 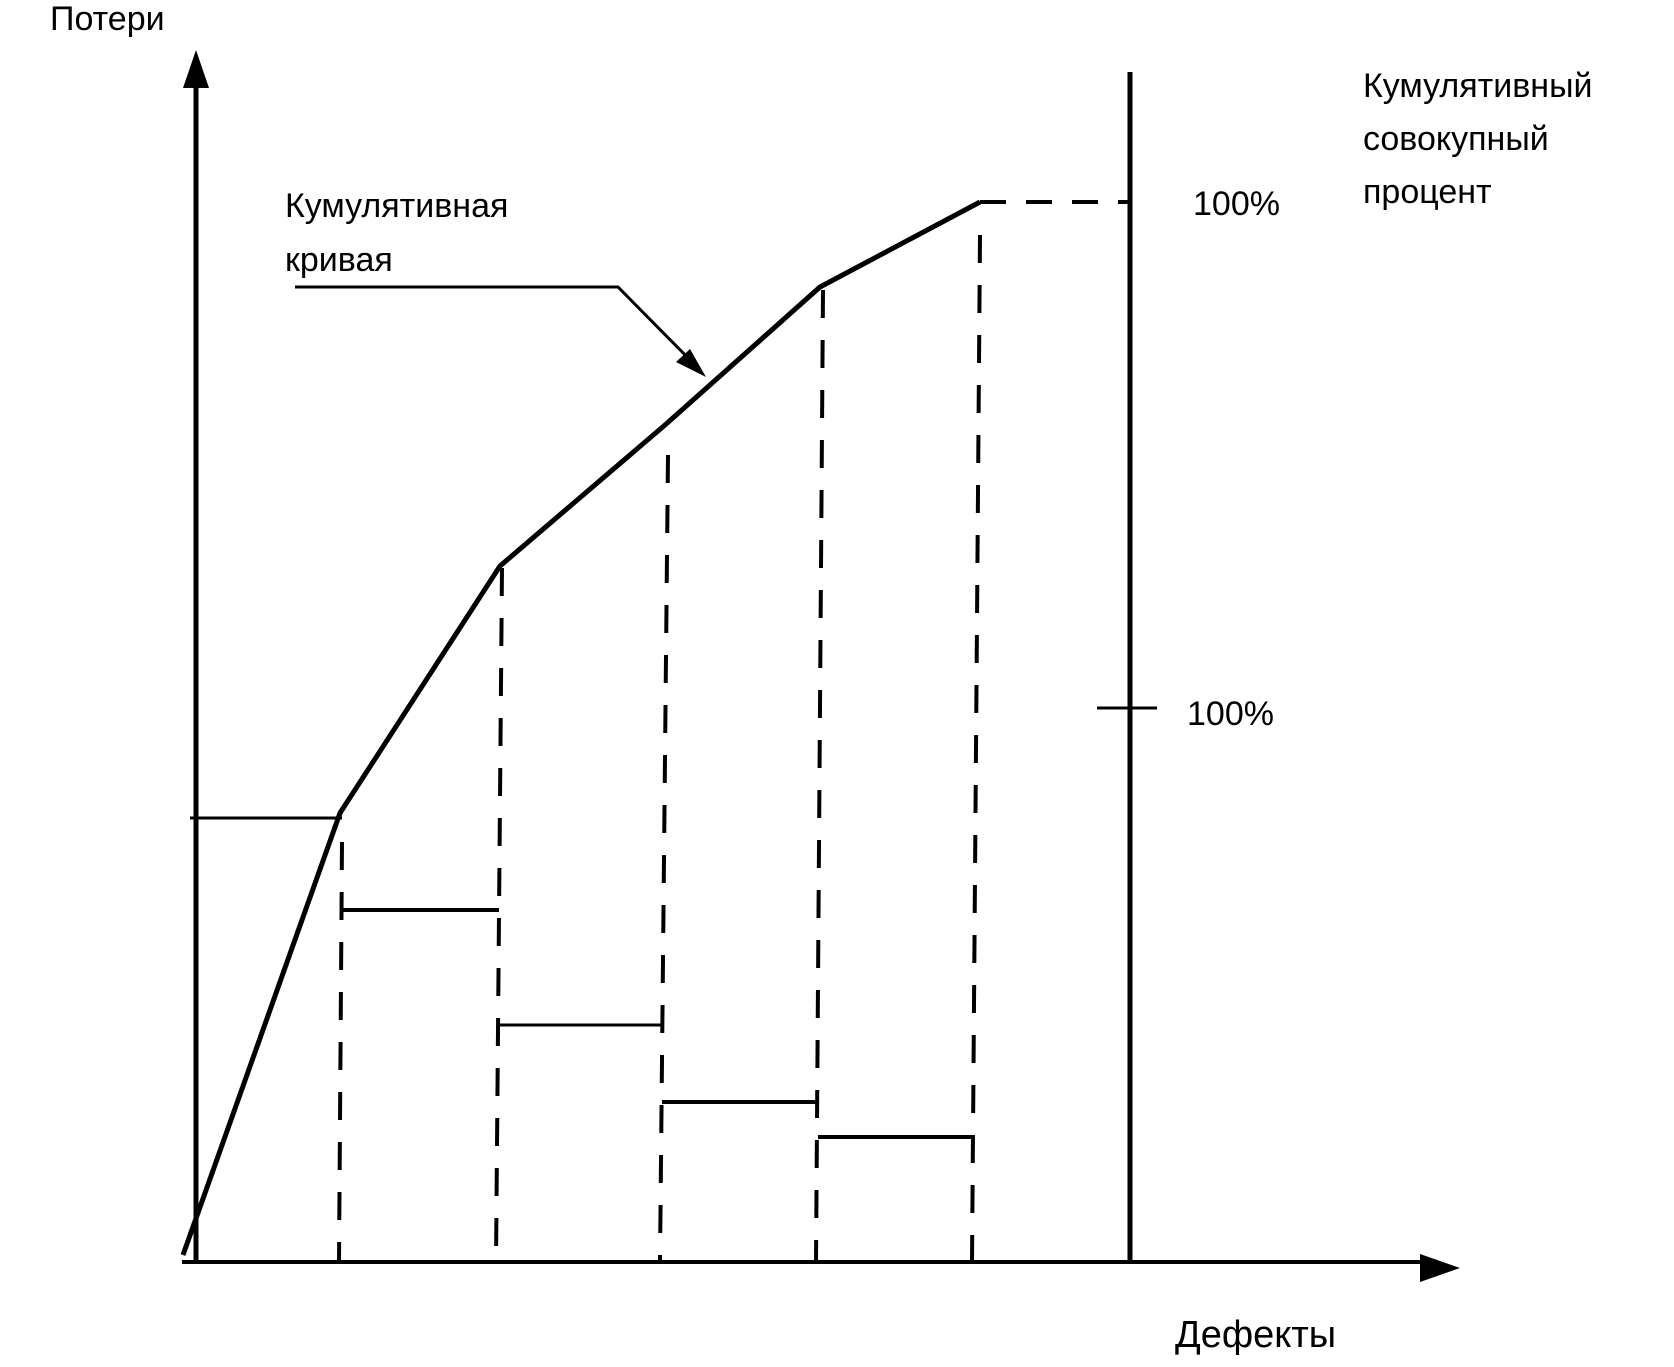 What do you see at coordinates (498, 328) in the screenshot?
I see `curve-pointer-line` at bounding box center [498, 328].